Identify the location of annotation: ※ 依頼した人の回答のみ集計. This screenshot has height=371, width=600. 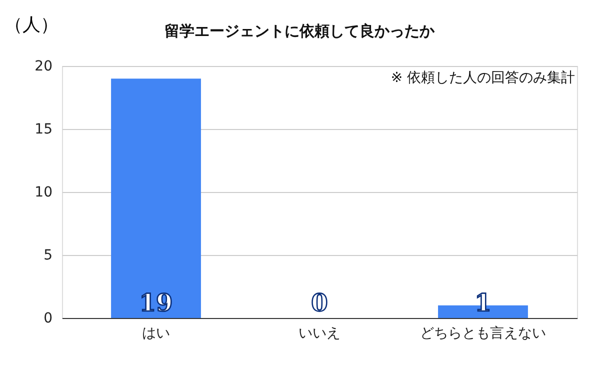
(482, 78).